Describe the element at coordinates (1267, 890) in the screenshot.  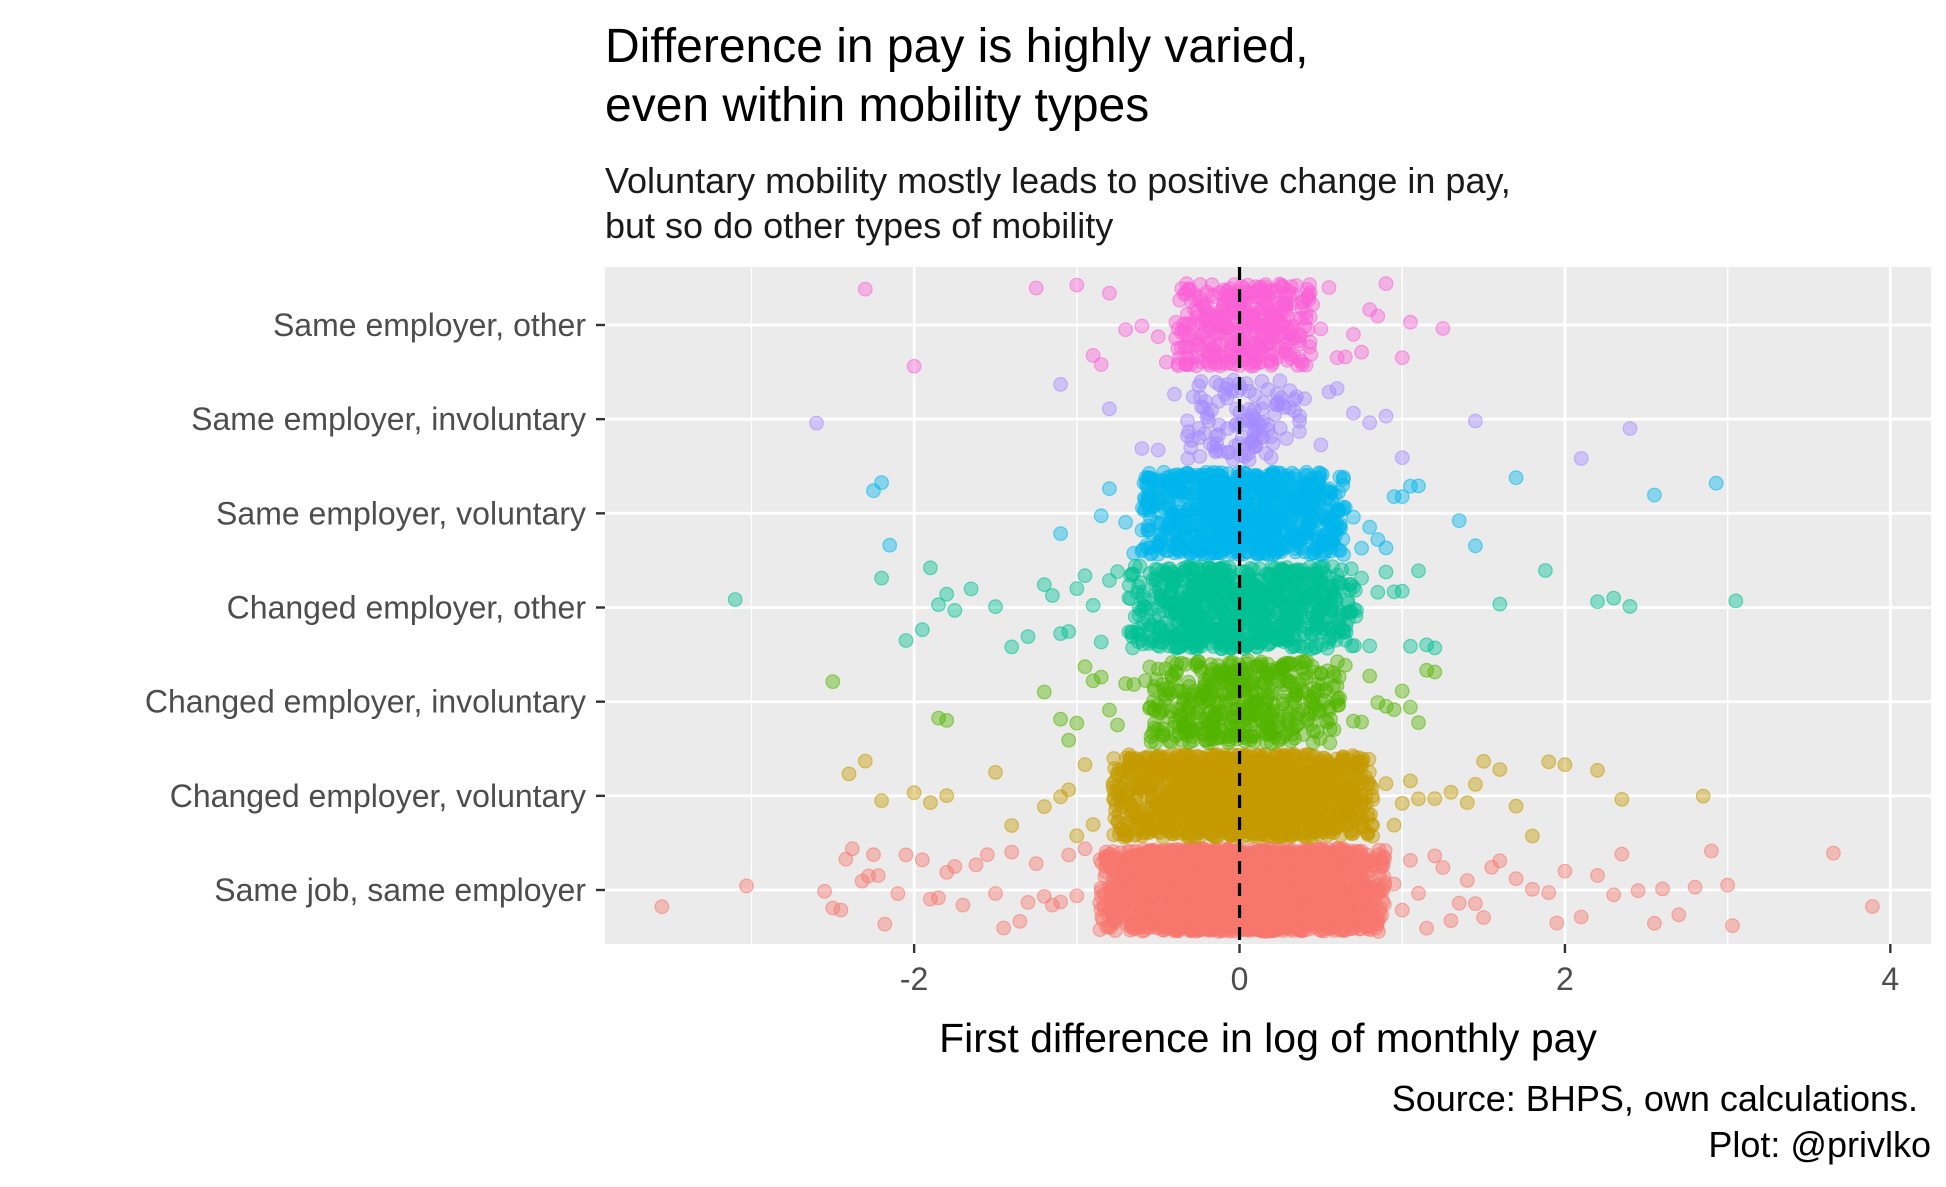
I see `series-same-job-same-employer` at that location.